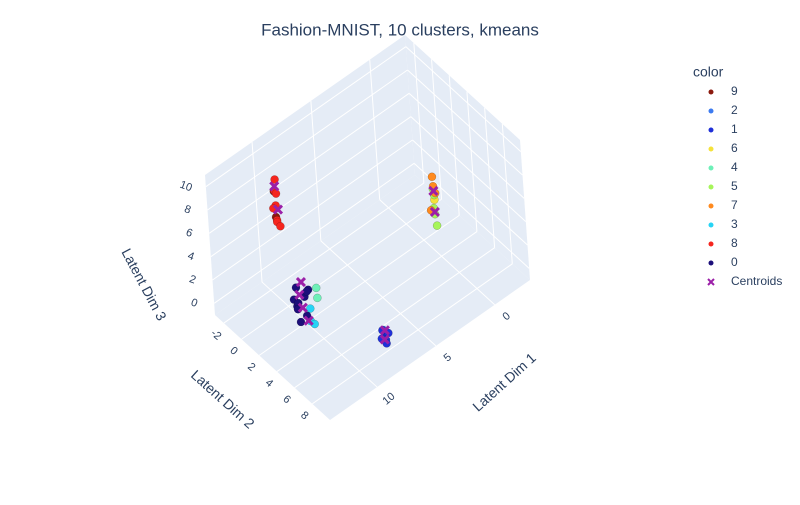 The height and width of the screenshot is (505, 800). I want to click on legend-label: 4, so click(734, 167).